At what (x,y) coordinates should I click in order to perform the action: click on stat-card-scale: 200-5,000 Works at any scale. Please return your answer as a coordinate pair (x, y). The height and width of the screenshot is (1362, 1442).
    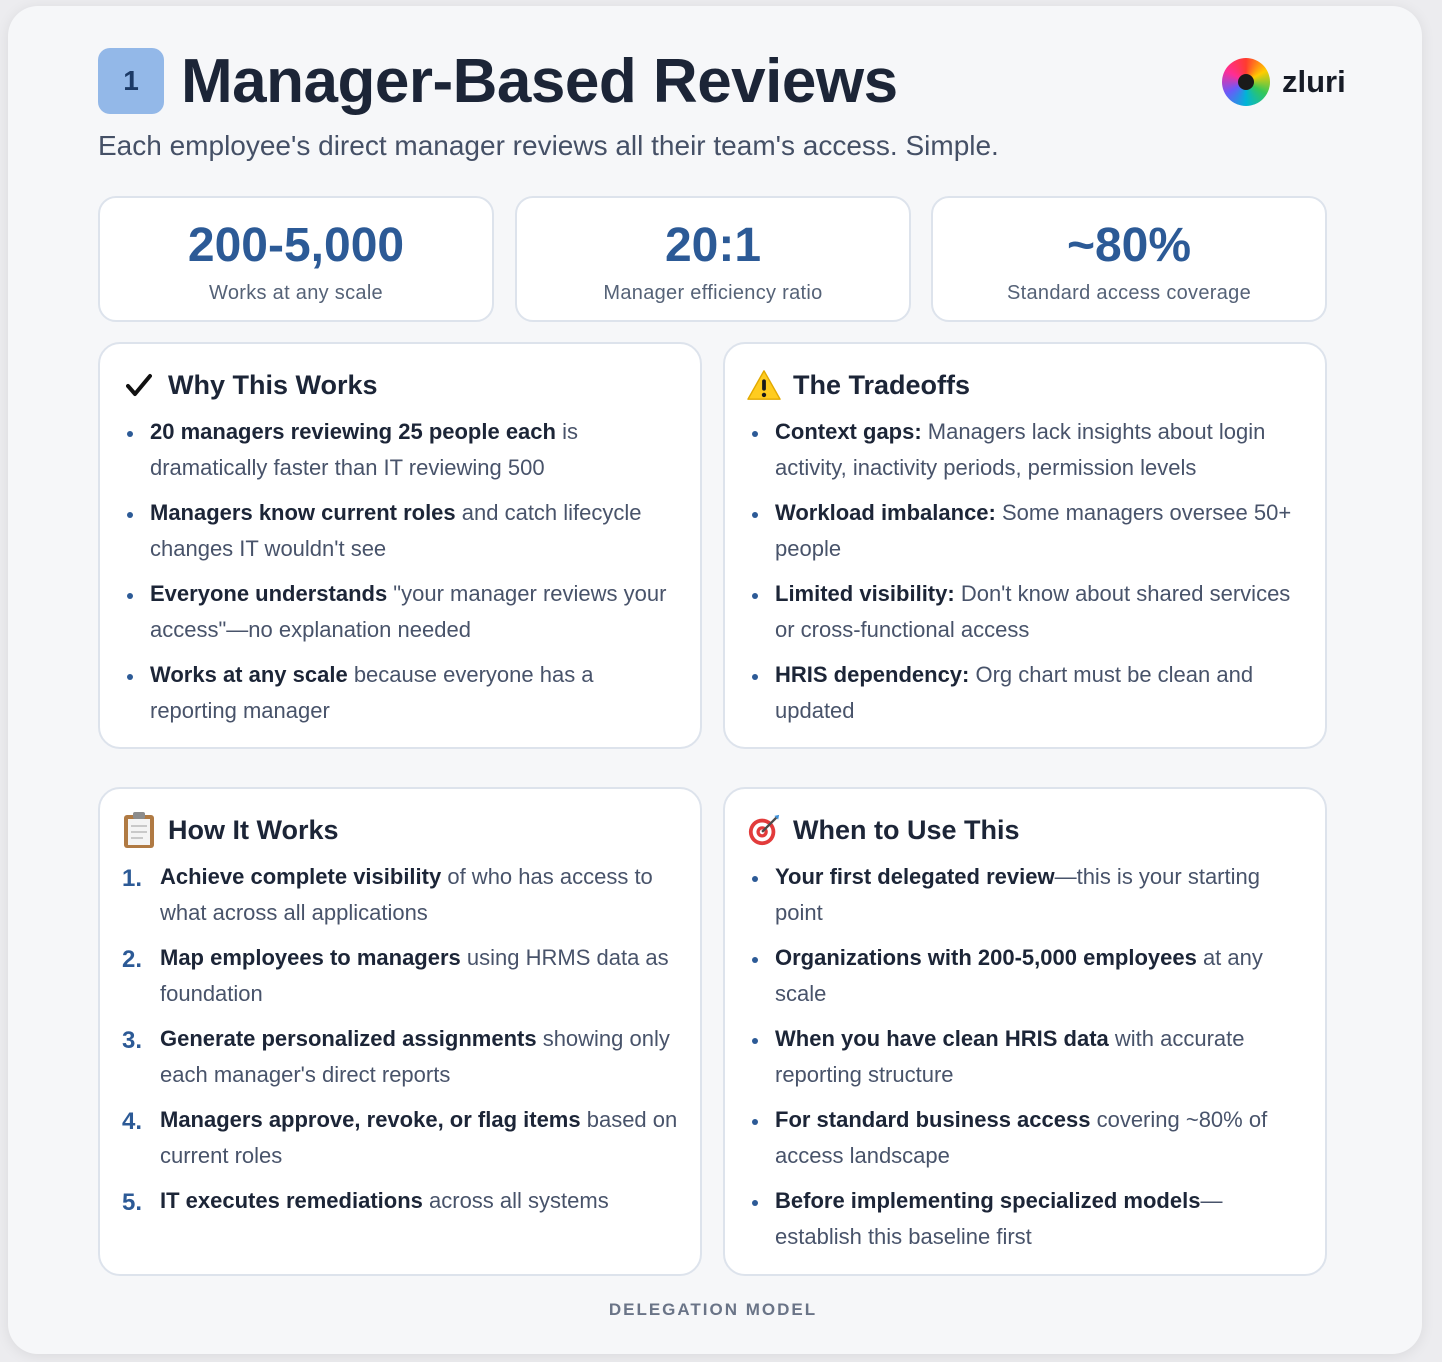
    Looking at the image, I should click on (296, 259).